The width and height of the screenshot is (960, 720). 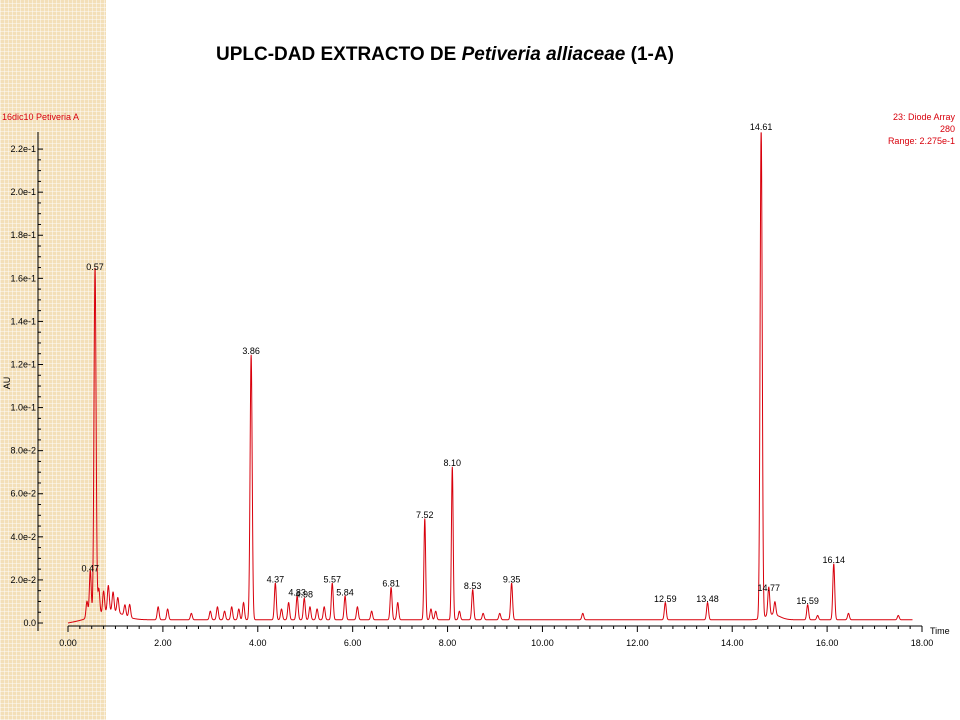 What do you see at coordinates (251, 351) in the screenshot?
I see `peak-label: 3.86` at bounding box center [251, 351].